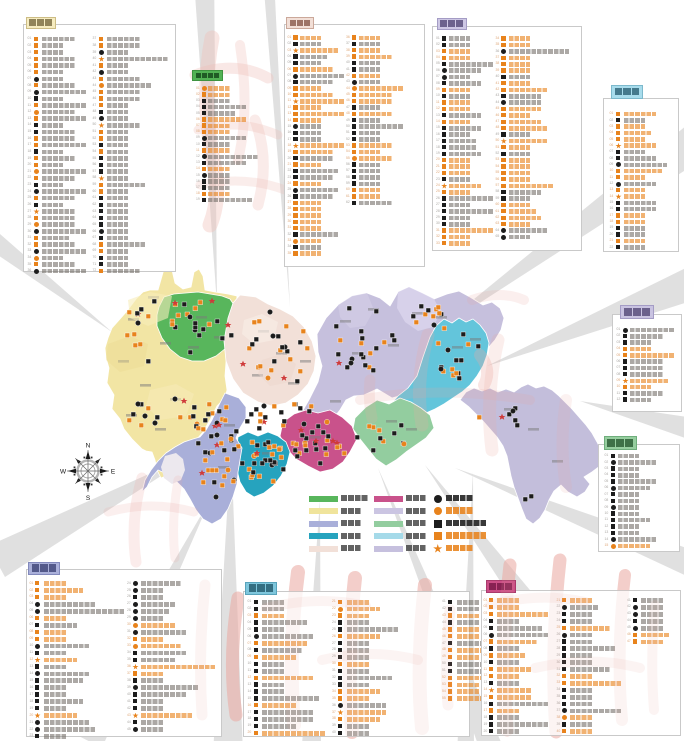 This screenshot has height=741, width=684. What do you see at coordinates (113, 471) in the screenshot?
I see `svg-text: E` at bounding box center [113, 471].